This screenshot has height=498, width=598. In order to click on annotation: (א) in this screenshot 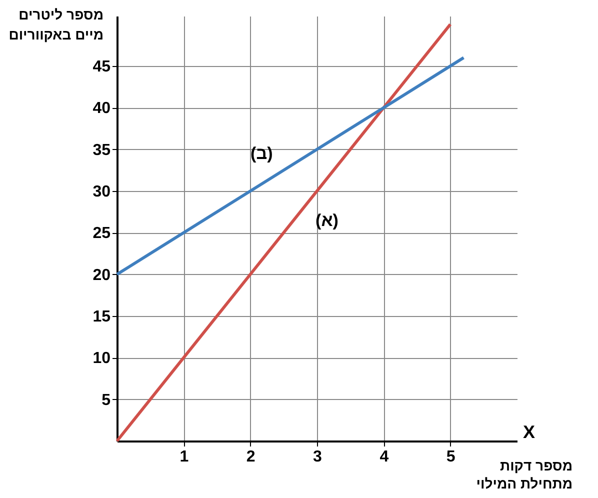, I will do `click(327, 220)`.